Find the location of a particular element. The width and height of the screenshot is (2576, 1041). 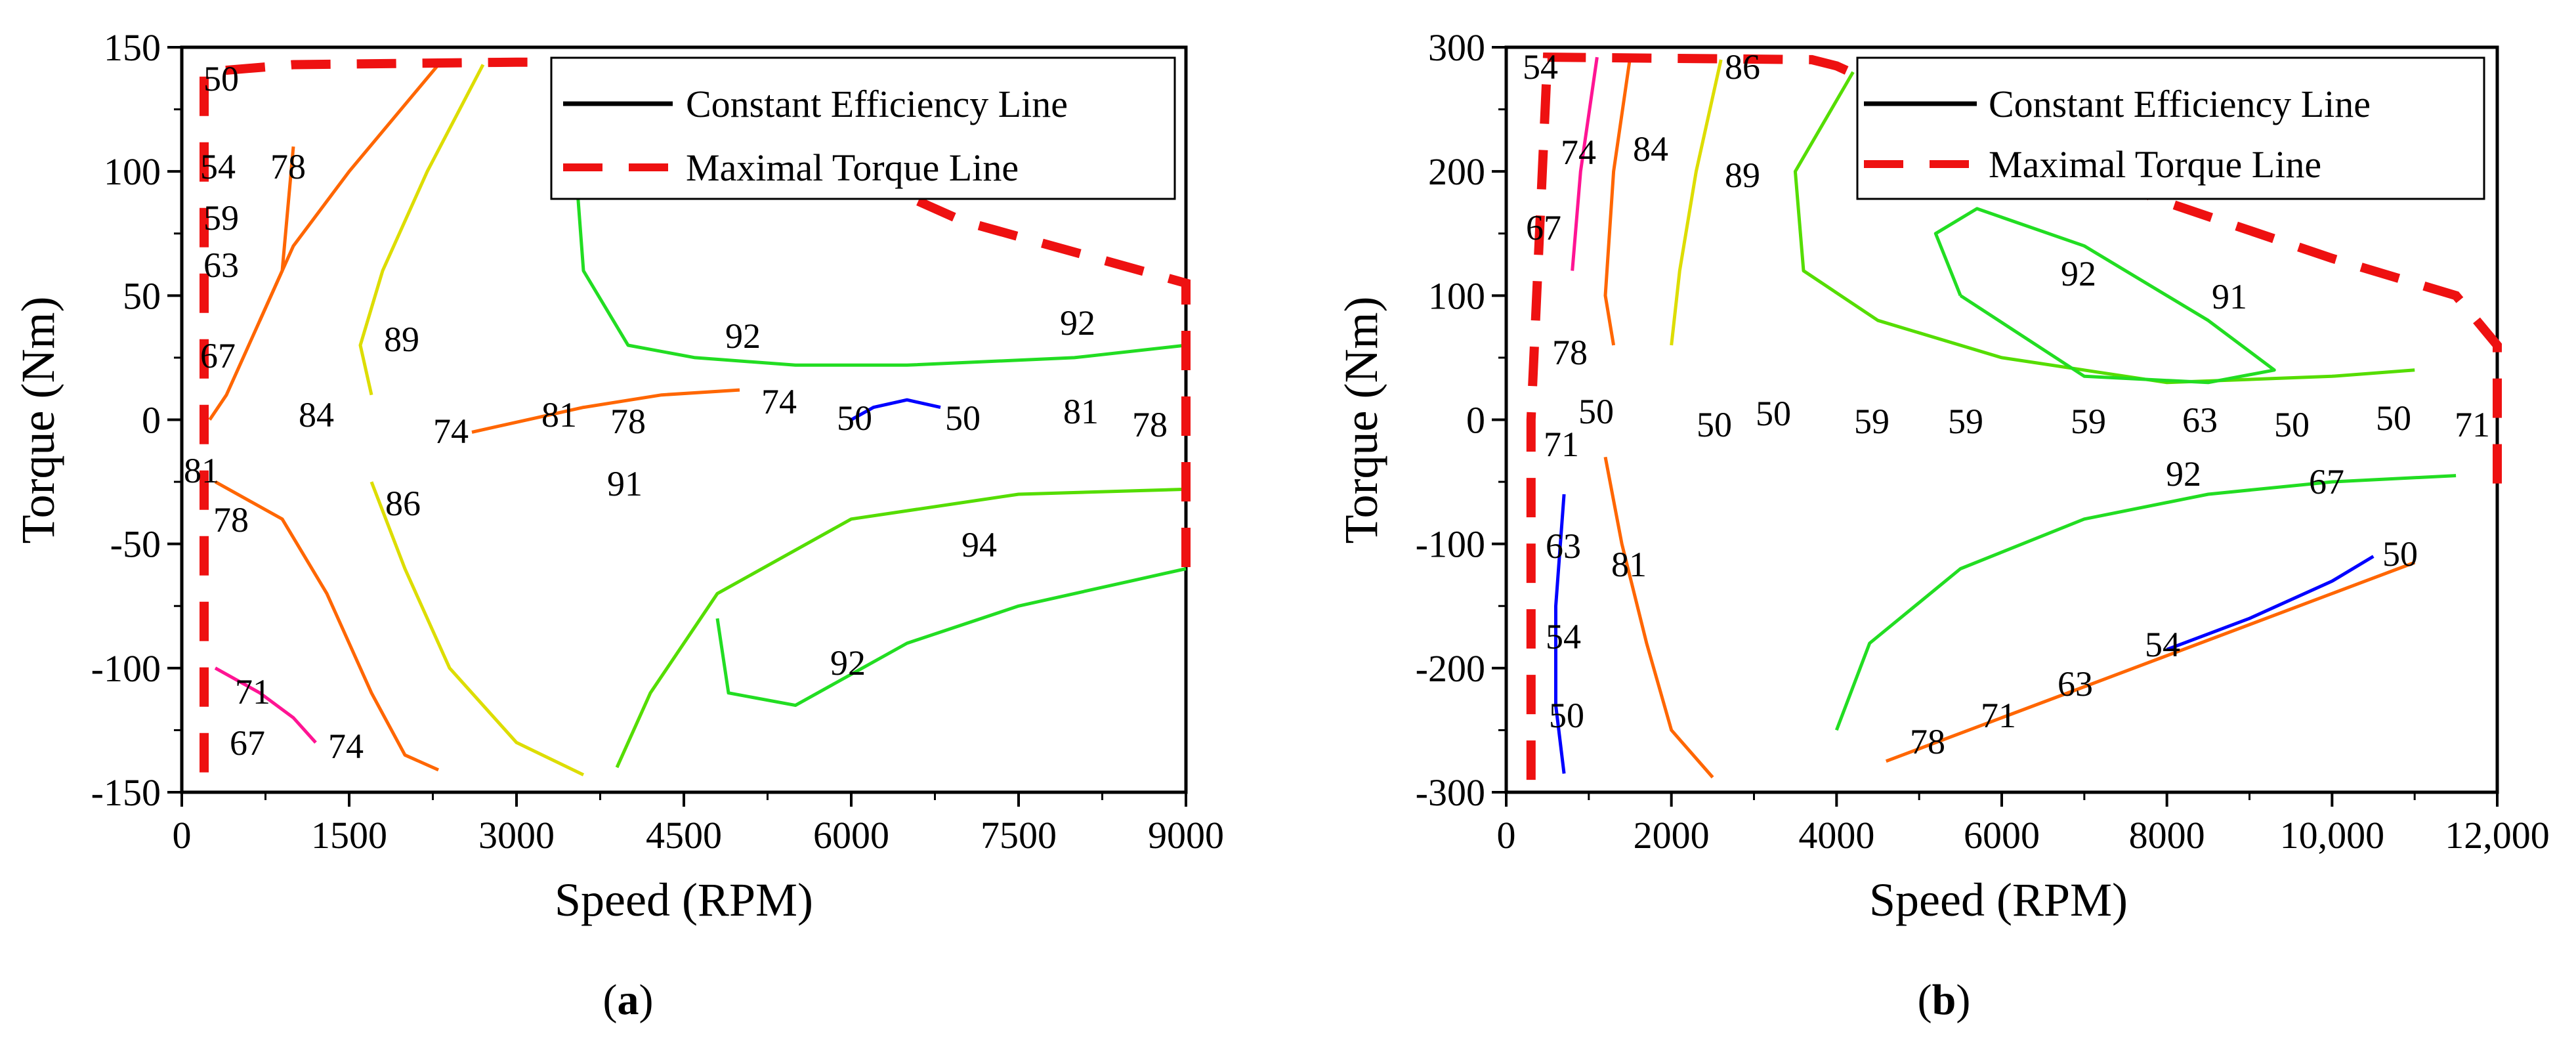

y-tick-label: -200 is located at coordinates (1450, 668).